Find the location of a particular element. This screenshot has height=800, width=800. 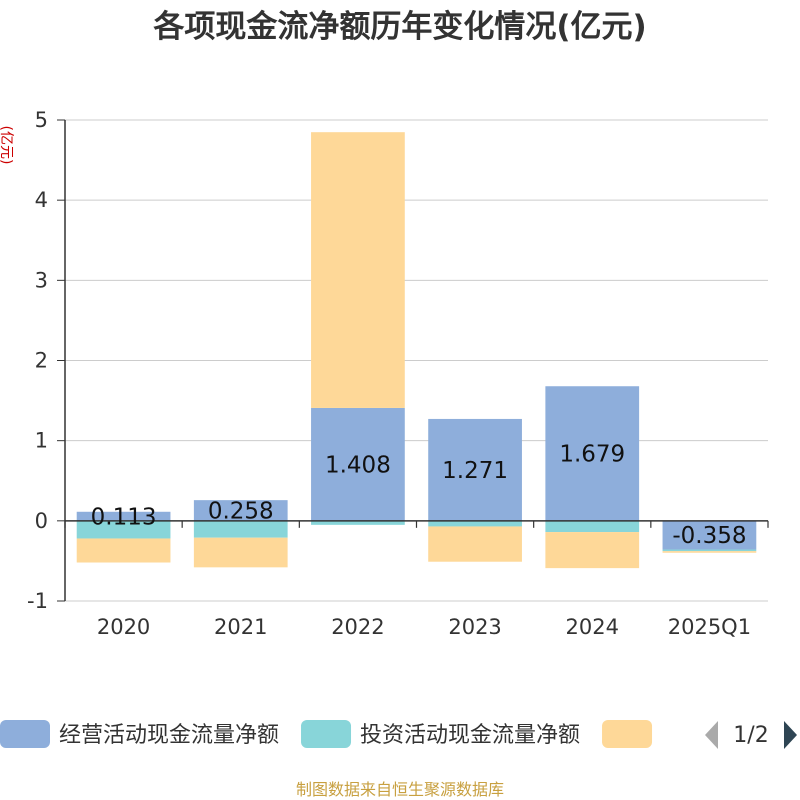

x-tick-label: 2021 is located at coordinates (240, 627).